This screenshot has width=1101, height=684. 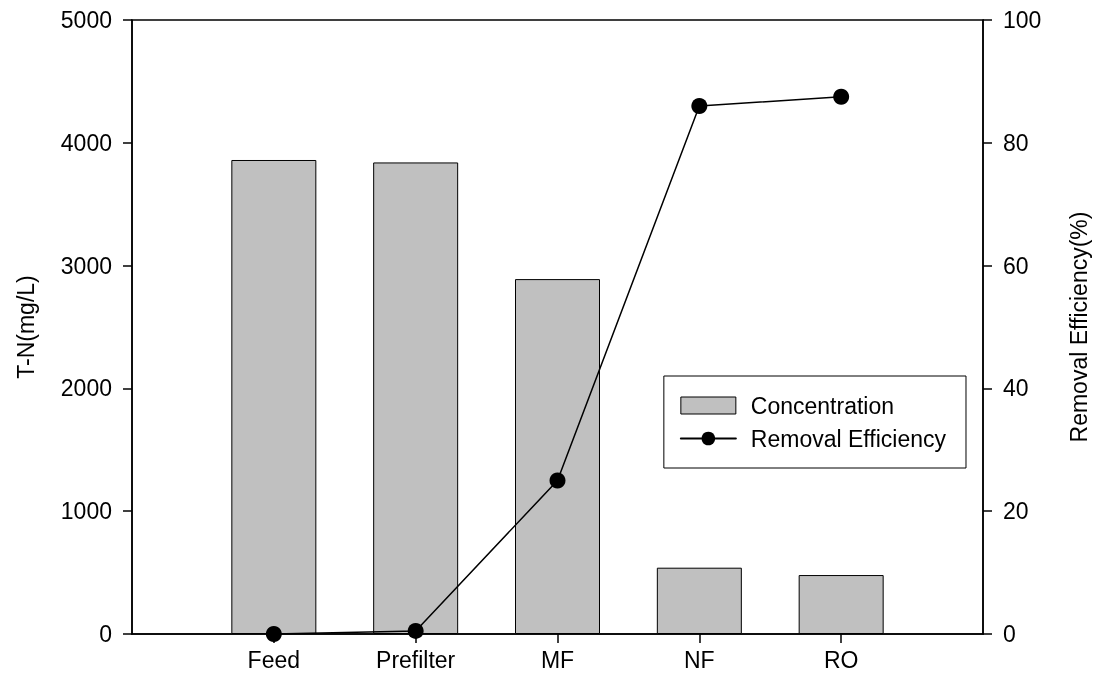 I want to click on y2-tick-label: 60, so click(x=1016, y=265).